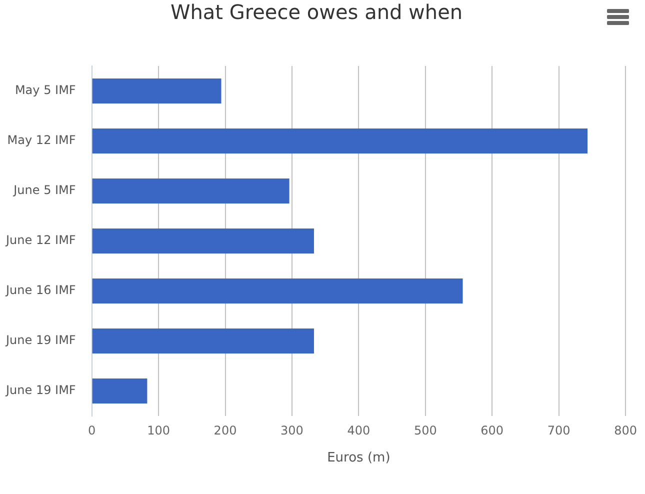  Describe the element at coordinates (625, 430) in the screenshot. I see `x-tick-label: 800` at that location.